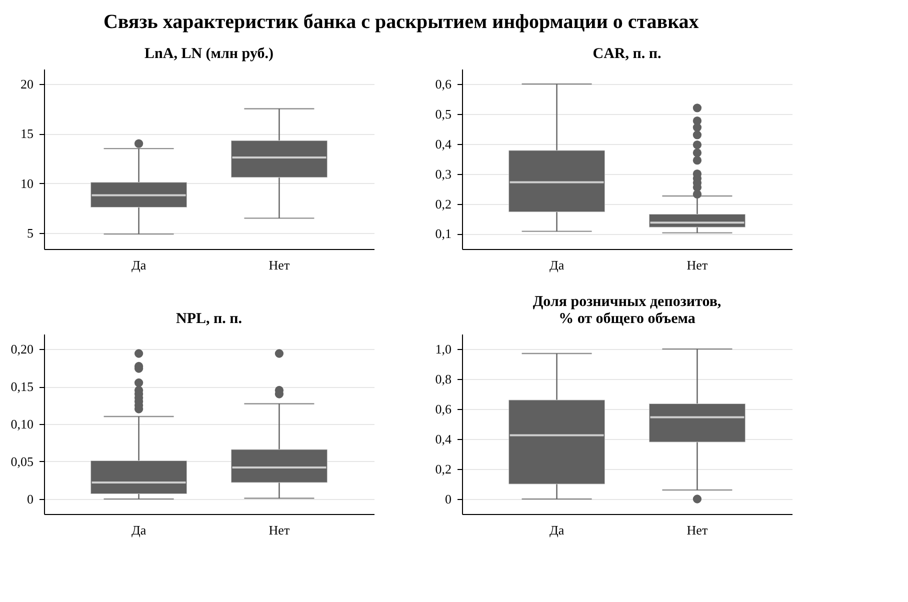  What do you see at coordinates (401, 22) in the screenshot?
I see `text: Связь характеристик банка с раскрытием информации о ставках` at bounding box center [401, 22].